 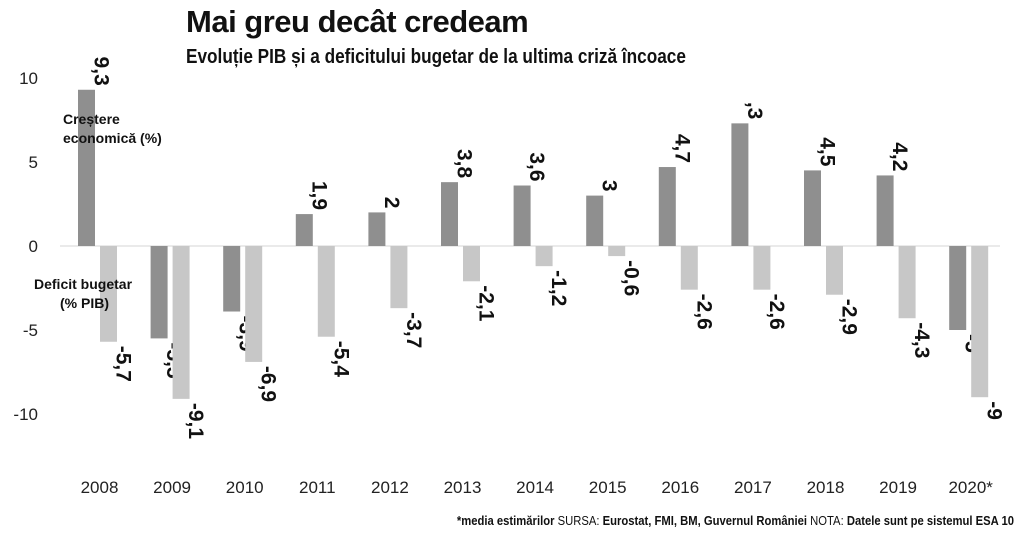 I want to click on bar-value-label: 4,2, so click(x=899, y=156).